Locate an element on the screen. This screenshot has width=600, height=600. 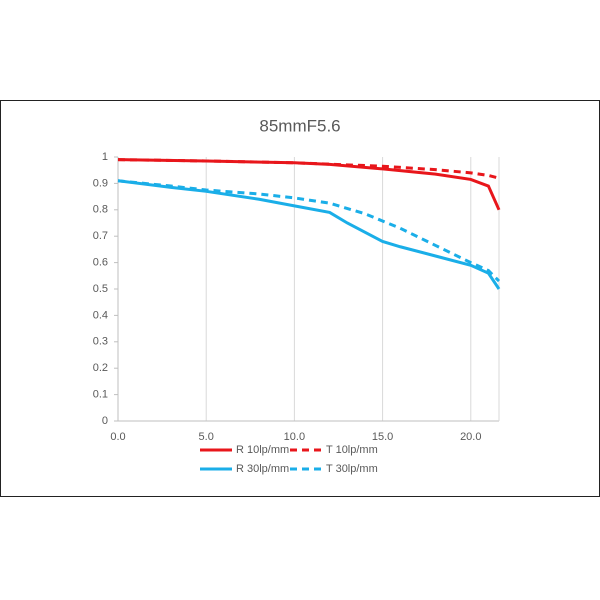
y-tick-label: 0.6 is located at coordinates (100, 263).